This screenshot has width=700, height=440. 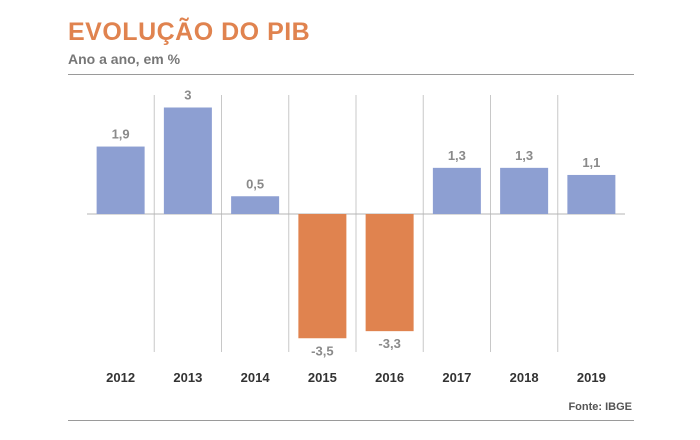 What do you see at coordinates (120, 377) in the screenshot?
I see `x-tick-label: 2012` at bounding box center [120, 377].